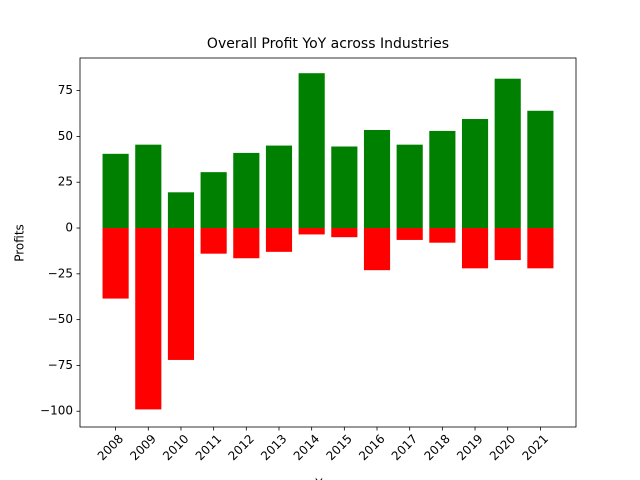 Image resolution: width=640 pixels, height=480 pixels. I want to click on y-tick-label: −75, so click(60, 365).